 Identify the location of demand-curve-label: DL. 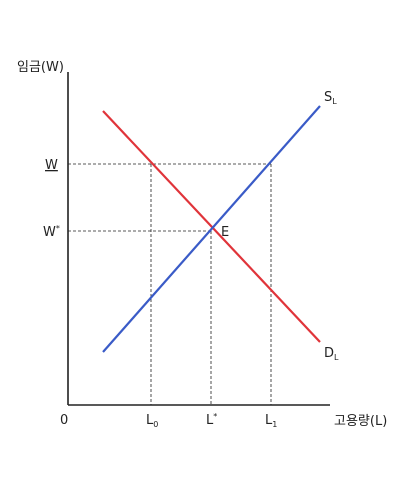
(331, 354).